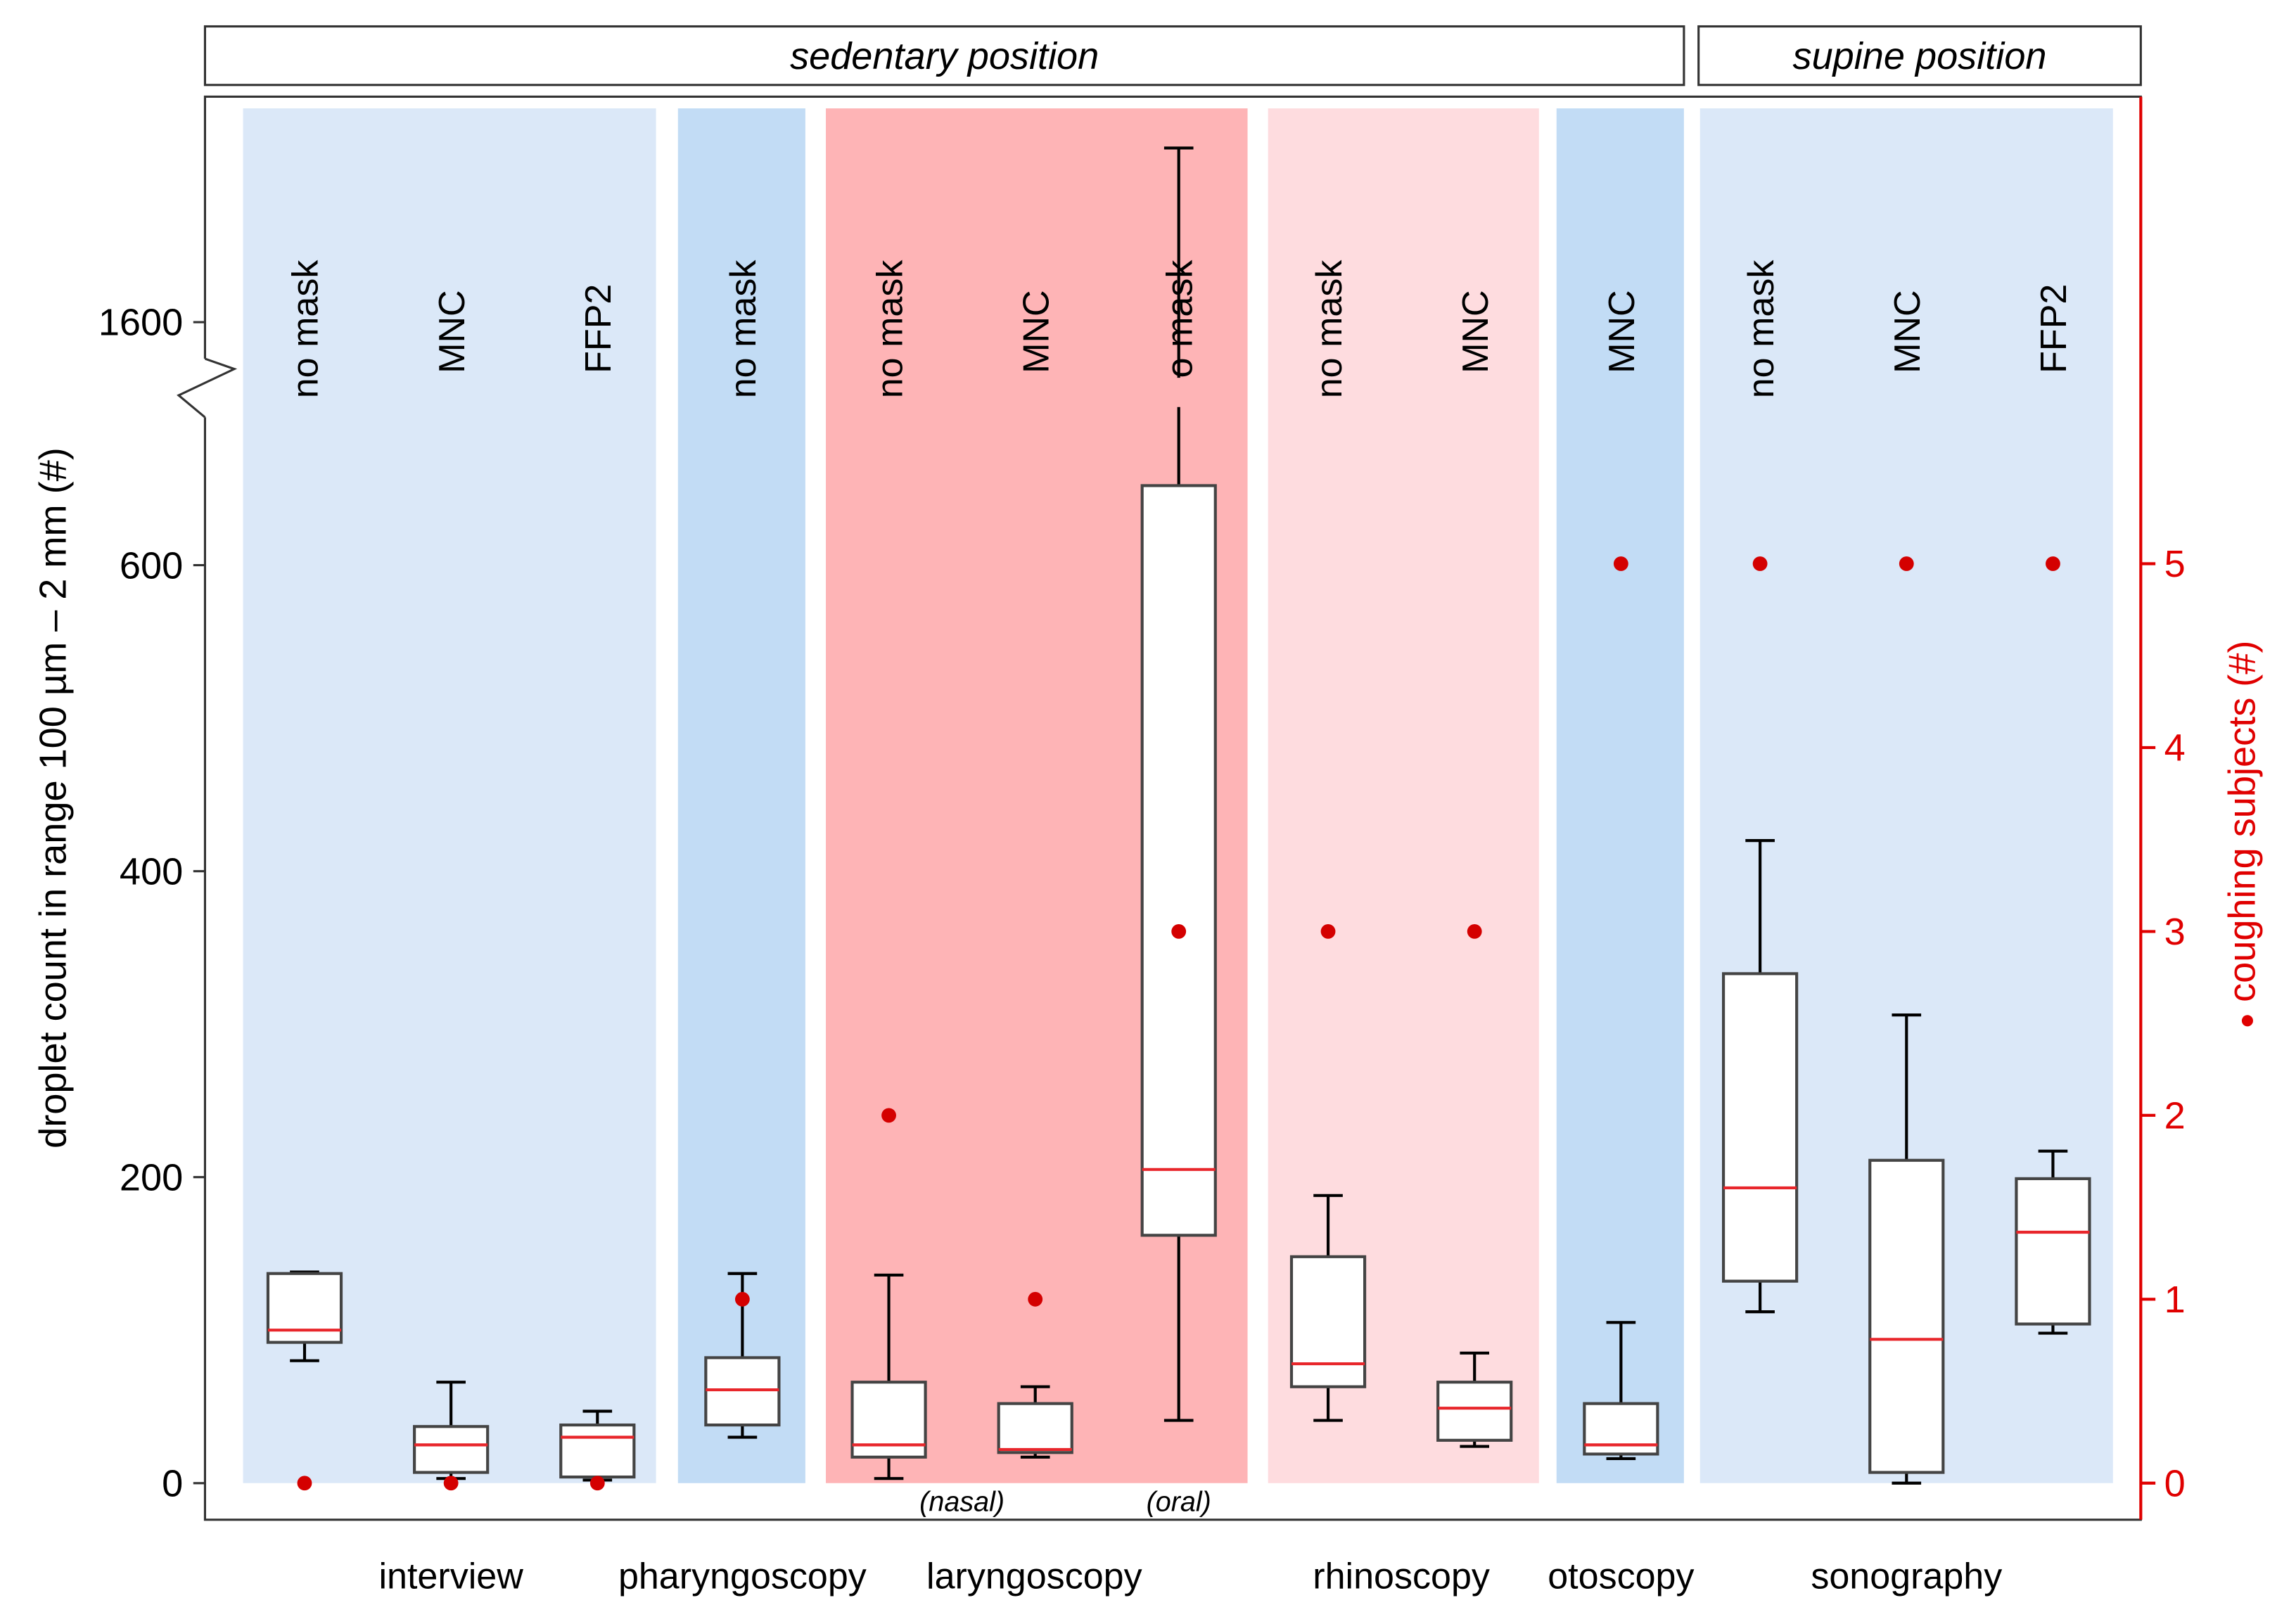 The image size is (2296, 1612). What do you see at coordinates (451, 1576) in the screenshot?
I see `procedure-label-interview: interview` at bounding box center [451, 1576].